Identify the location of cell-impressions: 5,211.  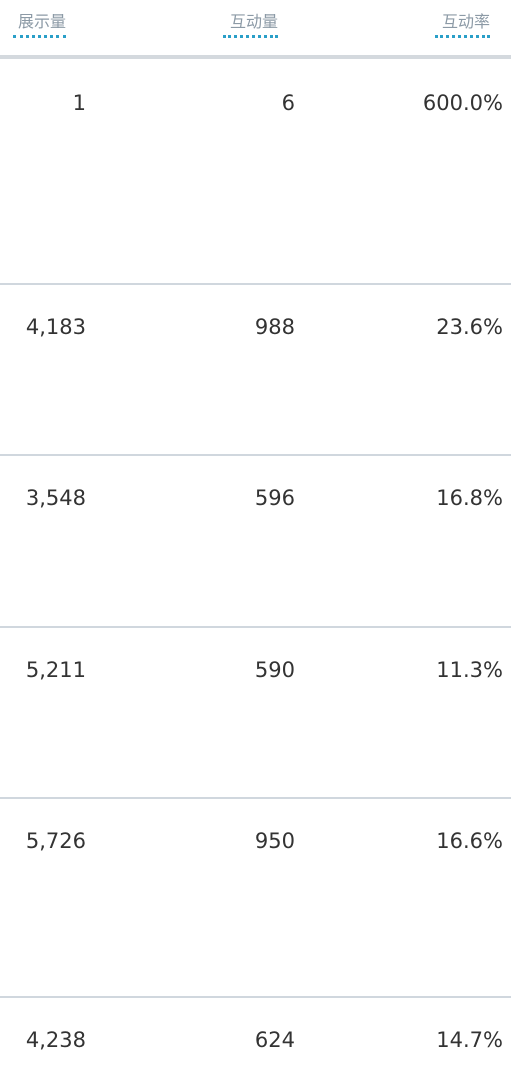
(55, 670).